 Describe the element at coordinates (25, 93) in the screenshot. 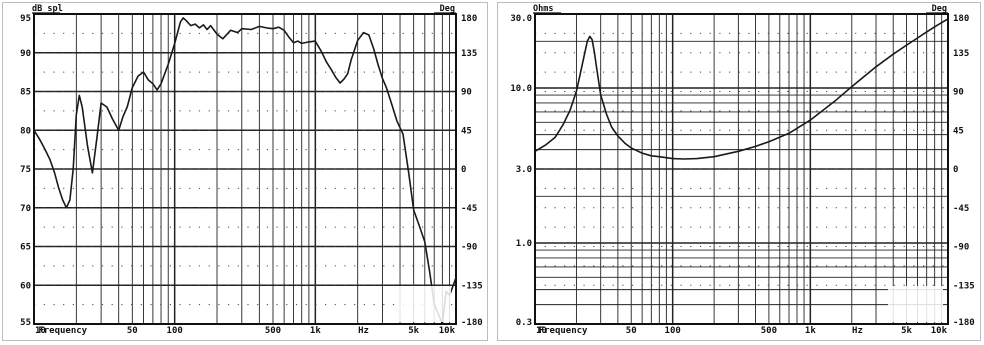

I see `y-tick-label: 85` at that location.